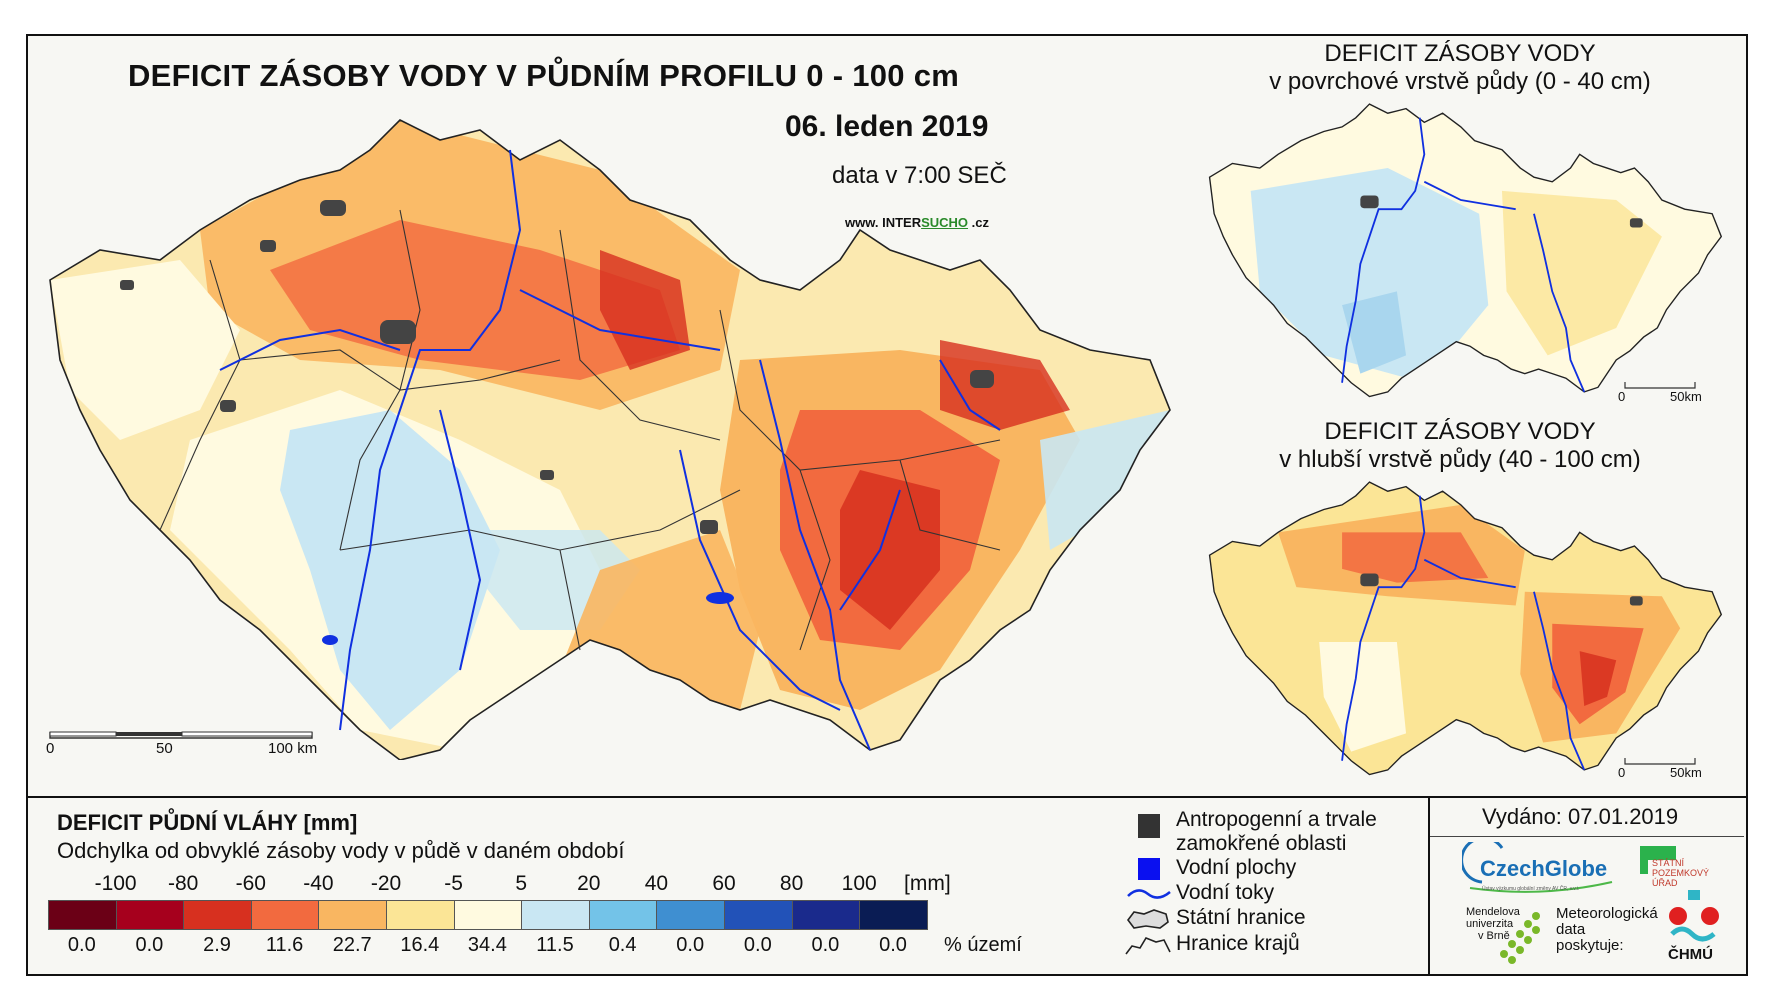  Describe the element at coordinates (164, 748) in the screenshot. I see `main-scale-50: 50` at that location.